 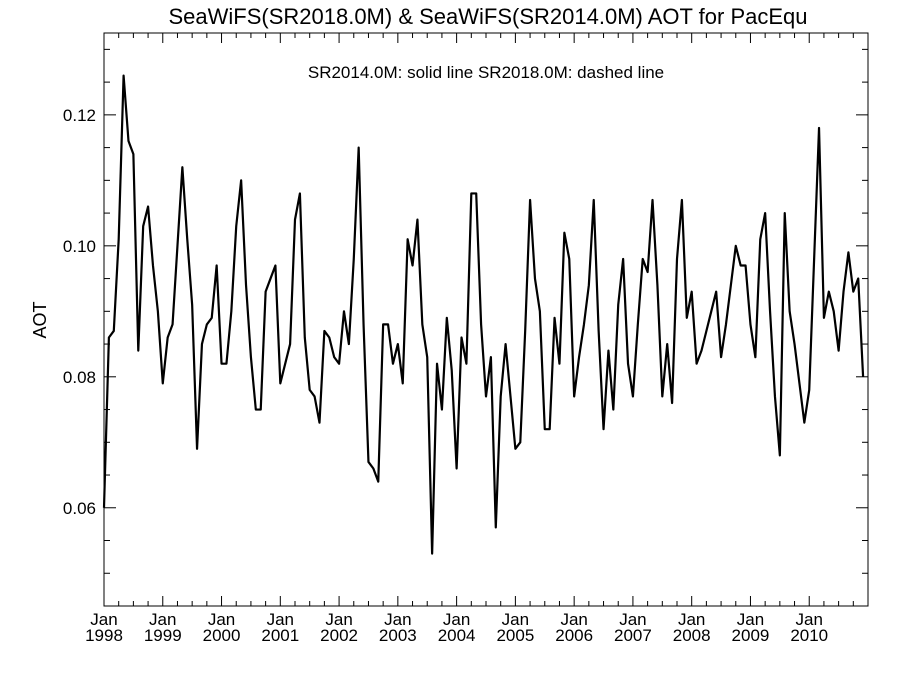 I want to click on x-tick-label-year: 2005, so click(x=515, y=635).